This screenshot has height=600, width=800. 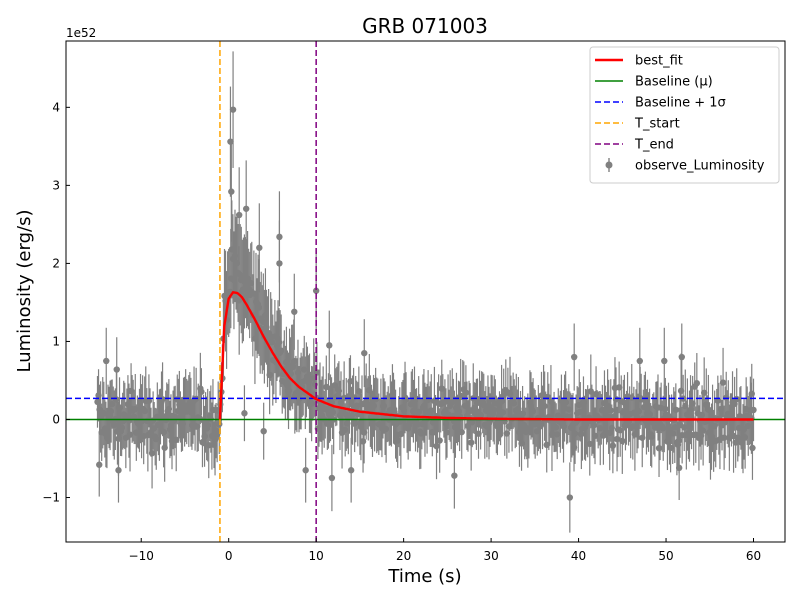 What do you see at coordinates (56, 341) in the screenshot?
I see `y-tick-label: 1` at bounding box center [56, 341].